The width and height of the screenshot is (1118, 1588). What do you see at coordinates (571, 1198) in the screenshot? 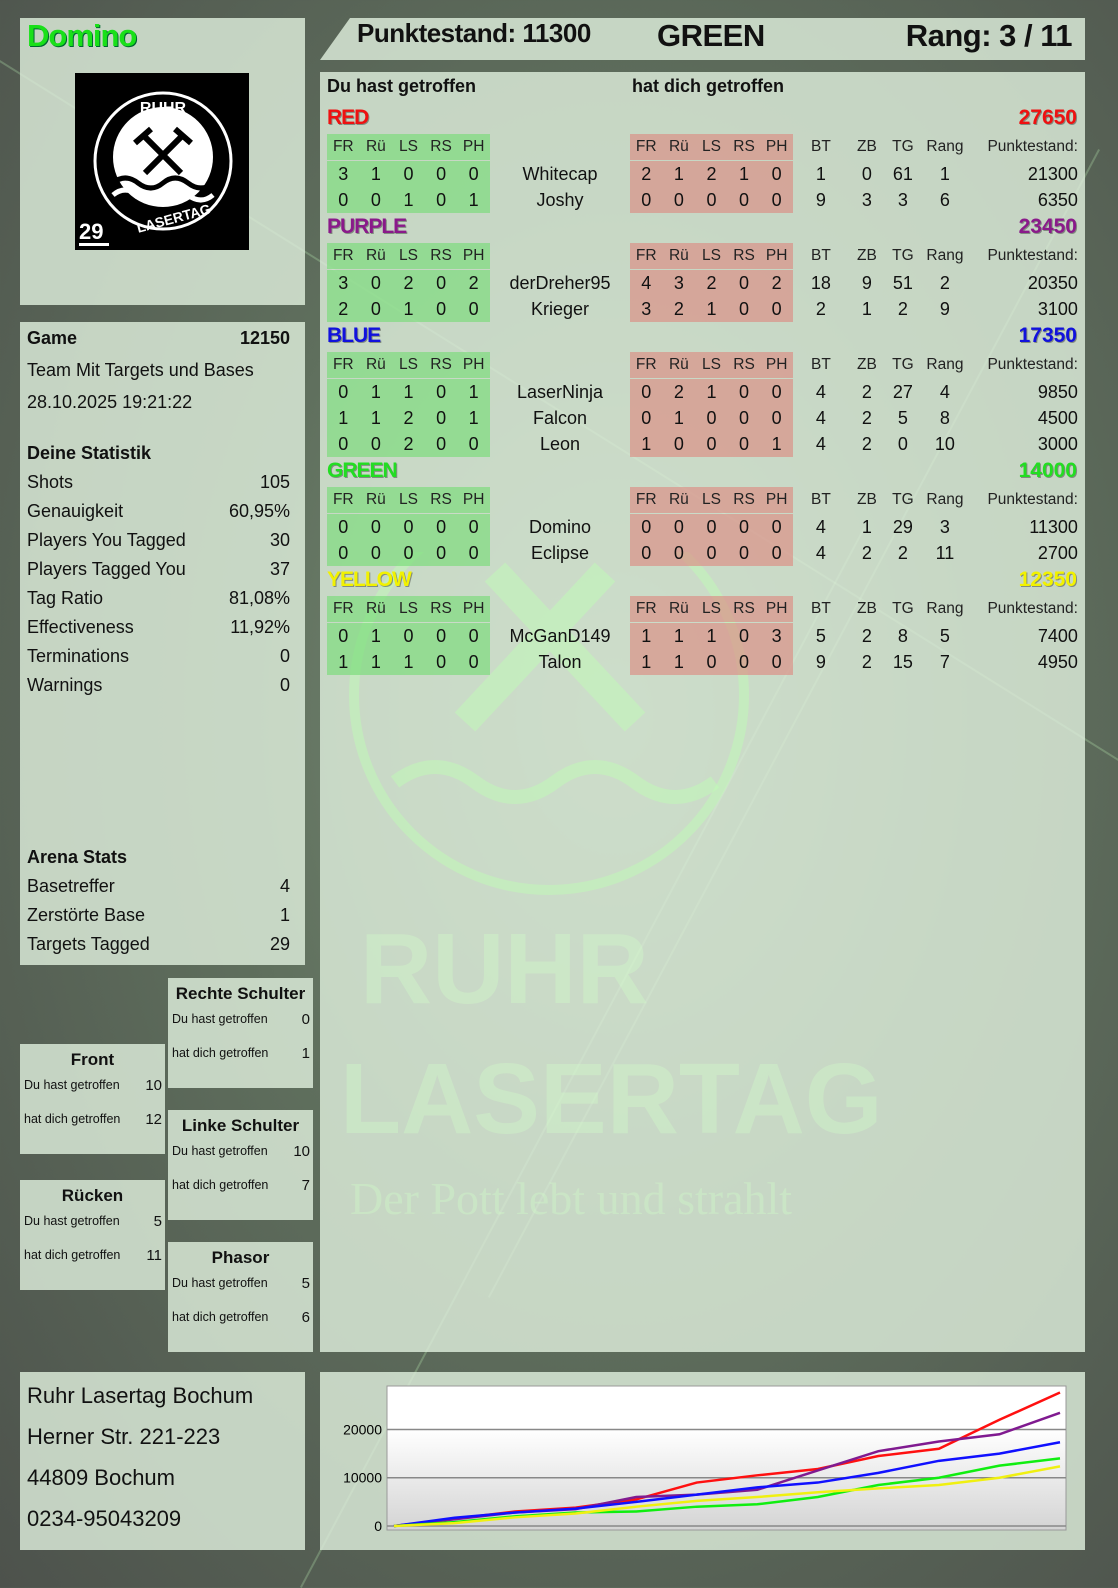
I see `watermark-slogan: Der Pott lebt und strahlt` at bounding box center [571, 1198].